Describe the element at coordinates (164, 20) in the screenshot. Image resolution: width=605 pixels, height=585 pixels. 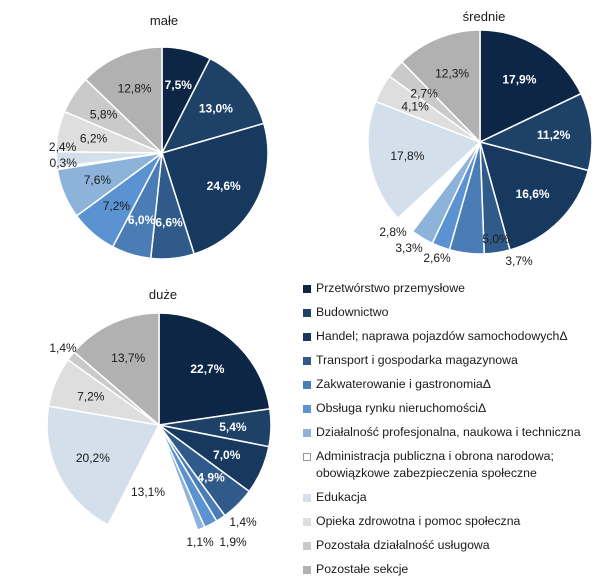
I see `pie-title: małe` at that location.